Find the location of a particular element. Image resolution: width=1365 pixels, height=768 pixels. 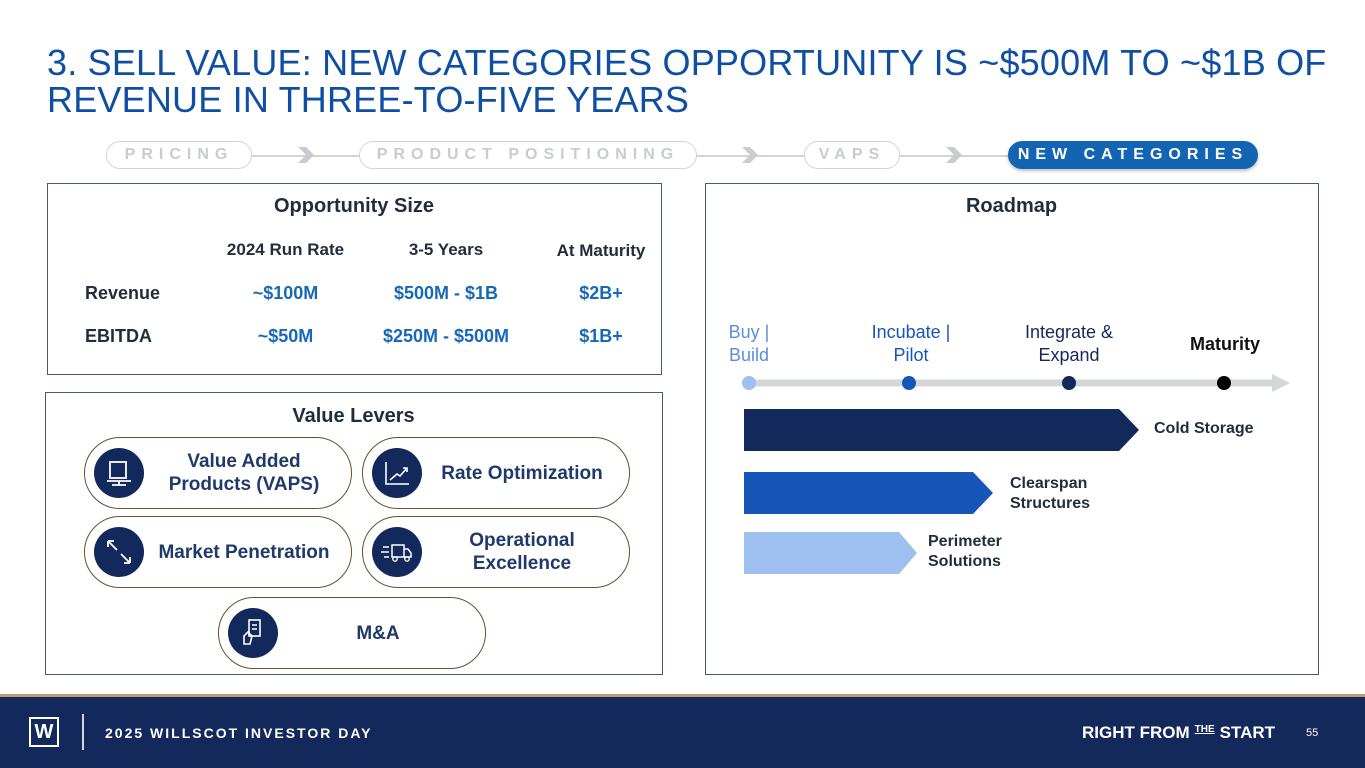

expand-arrows-icon is located at coordinates (119, 552).